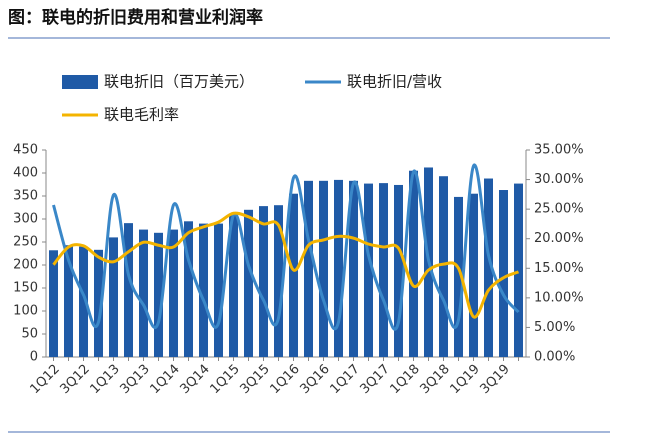 This screenshot has width=646, height=442. I want to click on y2-tick-label: 10.00%, so click(559, 297).